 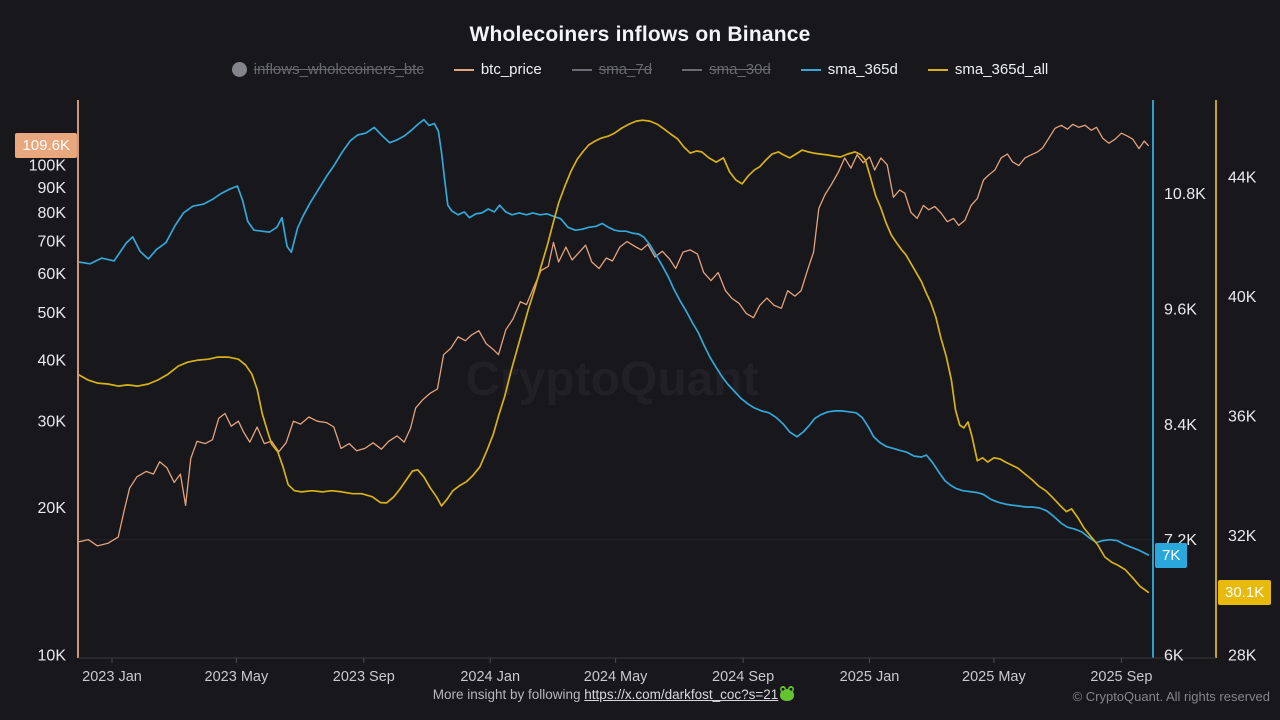 What do you see at coordinates (640, 34) in the screenshot?
I see `chart-title: Wholecoiners inflows on Binance` at bounding box center [640, 34].